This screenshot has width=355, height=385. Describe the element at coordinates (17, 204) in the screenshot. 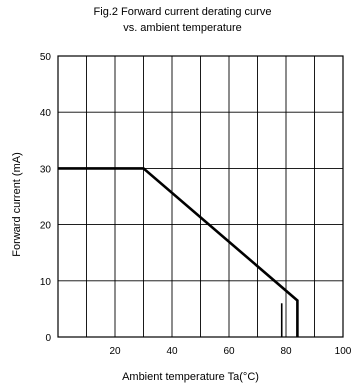

I see `y-axis-label: Forward current (mA)` at that location.